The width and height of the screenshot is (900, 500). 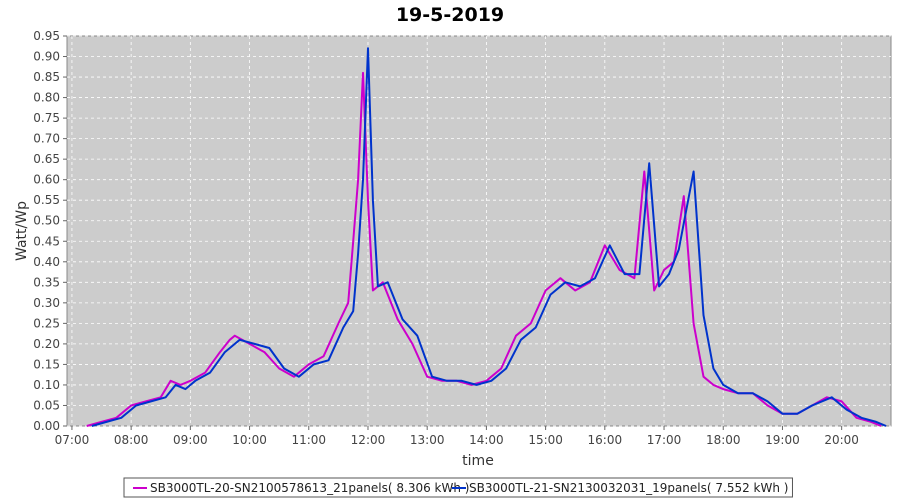 I want to click on y-tick-label: 0.25, so click(x=46, y=323).